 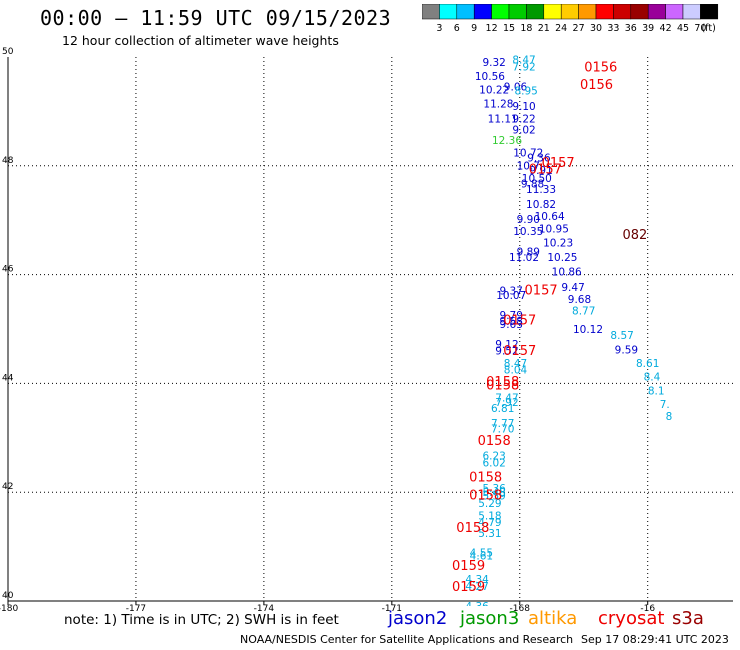 I want to click on page-title: 00:00 – 11:59 UTC 09/15/2023, so click(x=216, y=18).